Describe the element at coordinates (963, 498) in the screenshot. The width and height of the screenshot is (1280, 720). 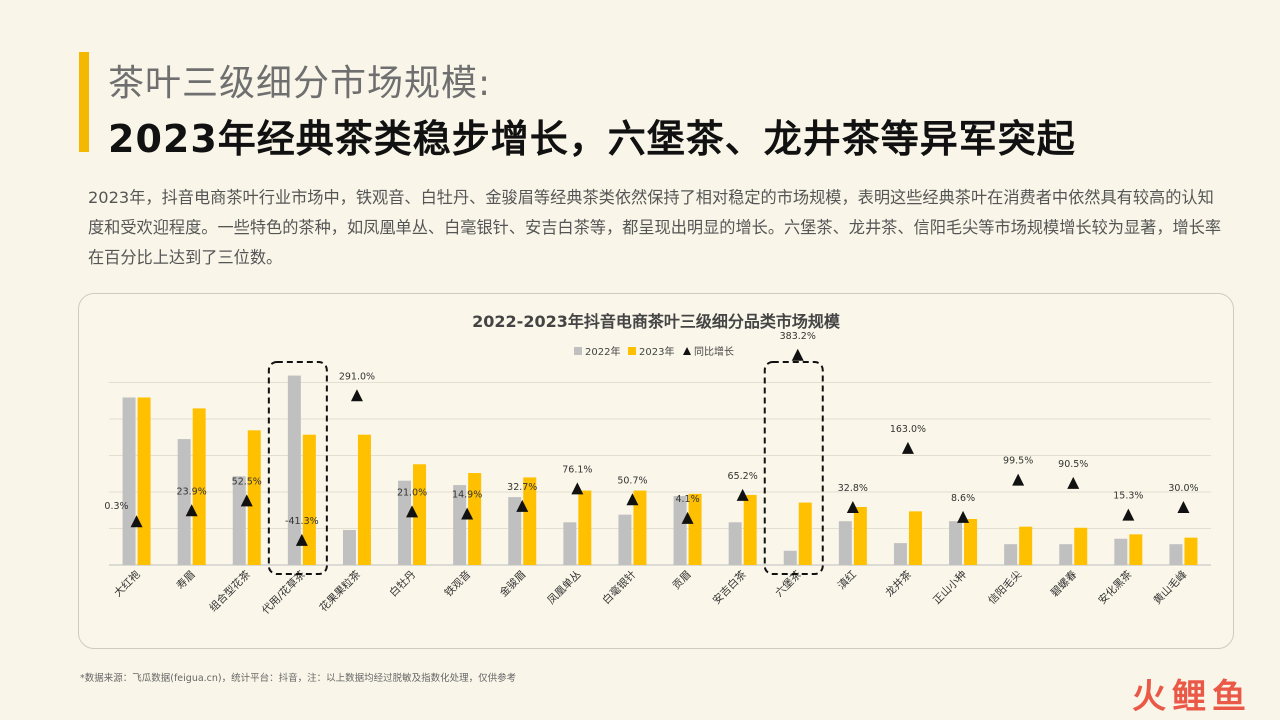
I see `growth-label: 8.6%` at that location.